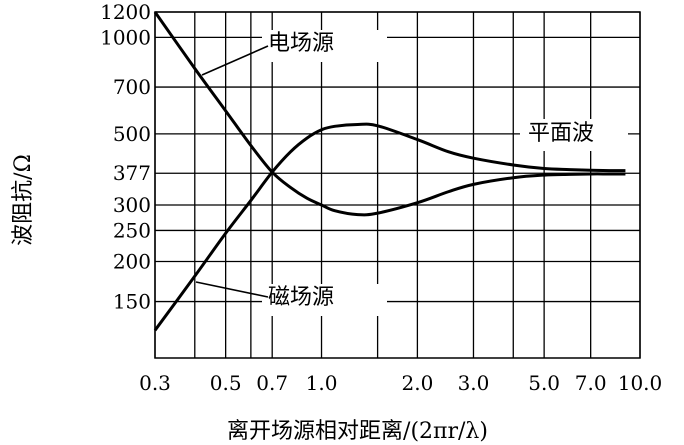 This screenshot has width=684, height=445. What do you see at coordinates (132, 261) in the screenshot?
I see `y-tick-label: 200` at bounding box center [132, 261].